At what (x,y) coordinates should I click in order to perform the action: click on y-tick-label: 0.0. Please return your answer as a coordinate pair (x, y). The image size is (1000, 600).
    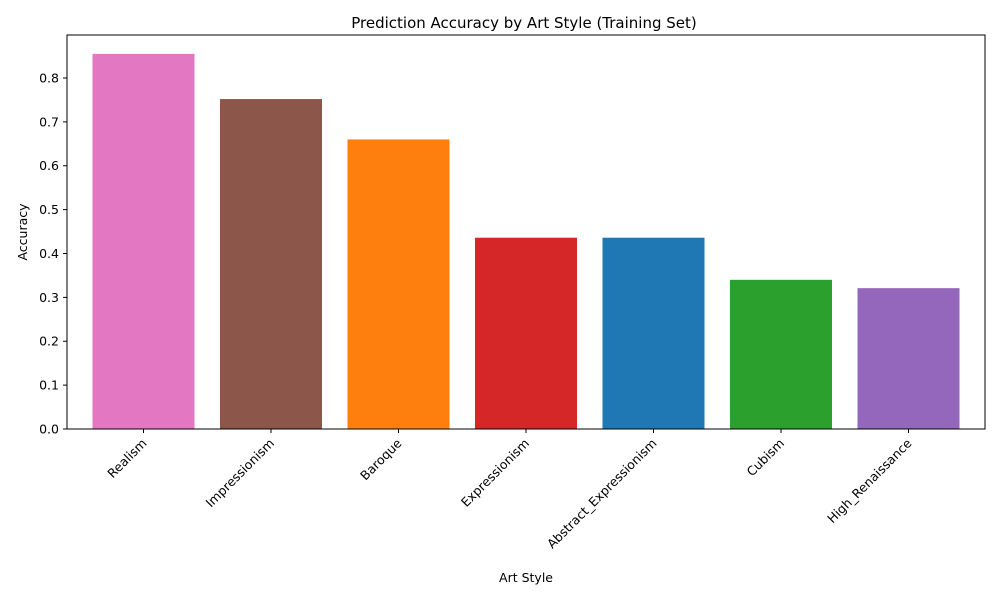
    Looking at the image, I should click on (49, 429).